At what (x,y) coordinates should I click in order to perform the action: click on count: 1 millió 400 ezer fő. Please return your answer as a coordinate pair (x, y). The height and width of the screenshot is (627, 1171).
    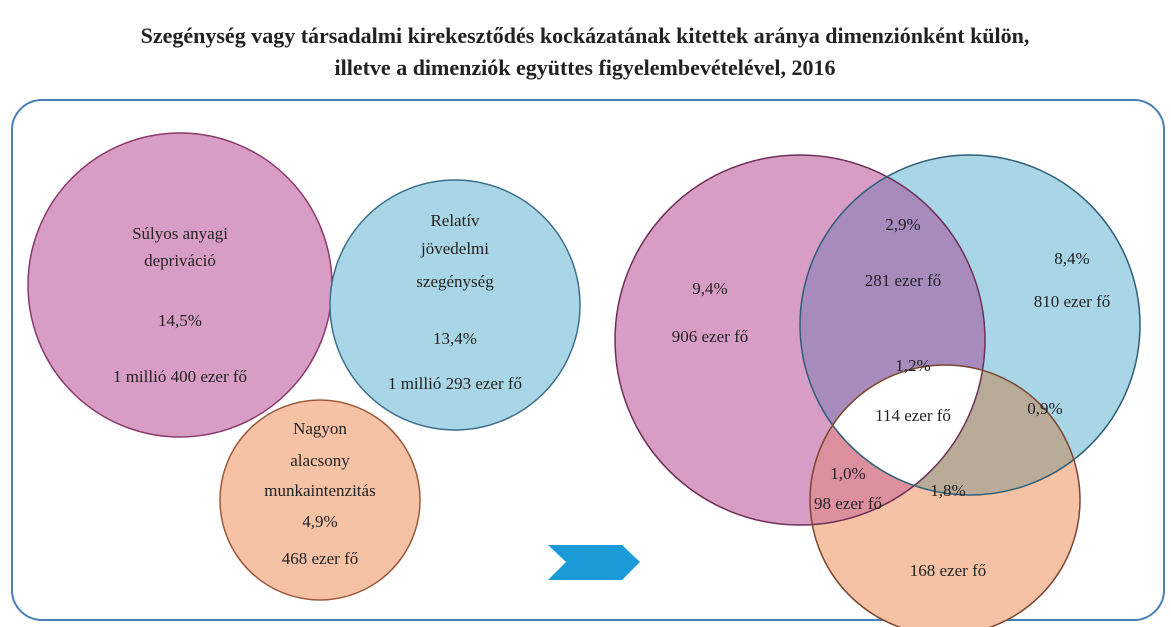
    Looking at the image, I should click on (180, 376).